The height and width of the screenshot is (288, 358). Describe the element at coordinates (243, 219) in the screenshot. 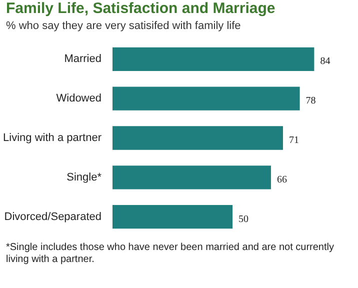

I see `data-label: 50` at that location.